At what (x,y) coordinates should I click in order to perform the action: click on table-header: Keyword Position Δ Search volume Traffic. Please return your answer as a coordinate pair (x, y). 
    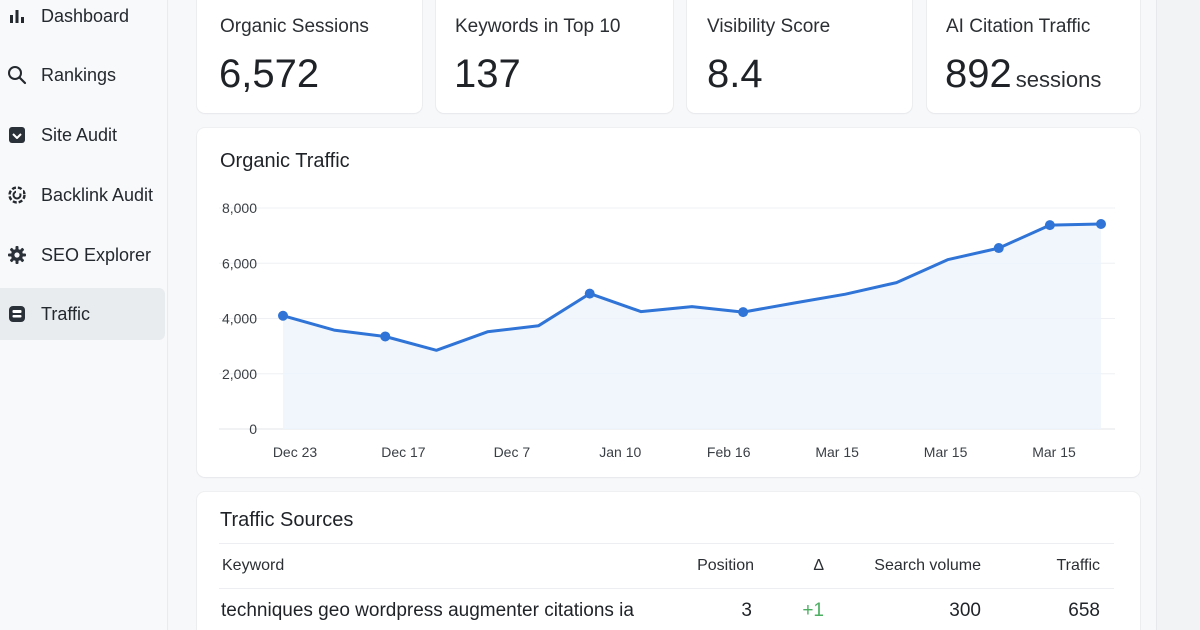
    Looking at the image, I should click on (666, 566).